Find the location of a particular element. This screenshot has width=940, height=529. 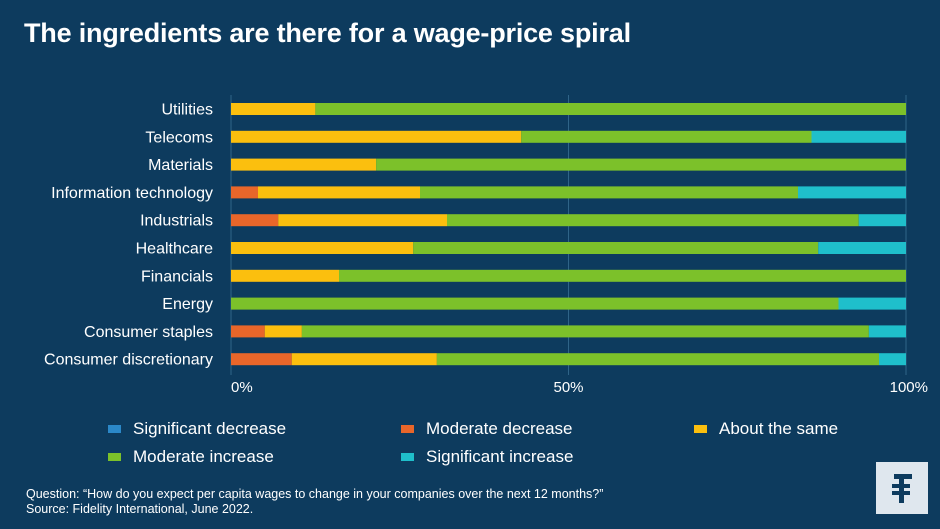

category-label: Industrials is located at coordinates (176, 221).